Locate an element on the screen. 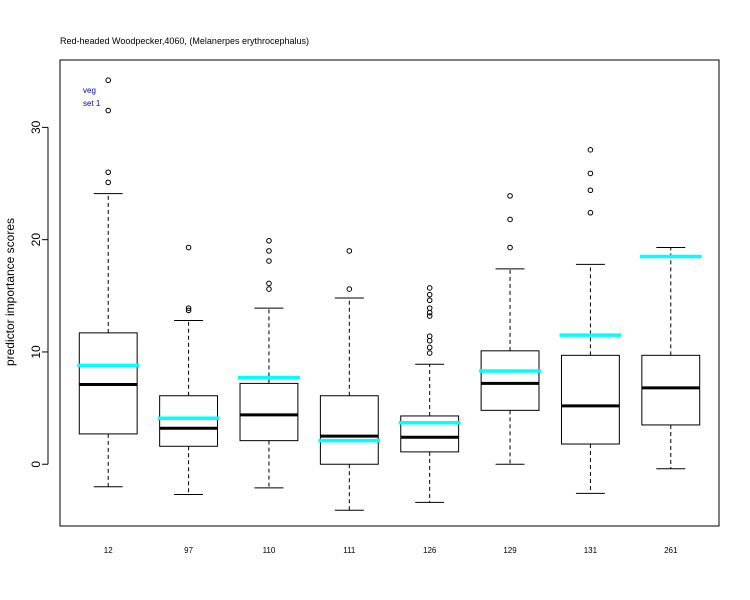 Image resolution: width=750 pixels, height=600 pixels. x-axis: 12 97 110 111 126 129 131 261 is located at coordinates (391, 550).